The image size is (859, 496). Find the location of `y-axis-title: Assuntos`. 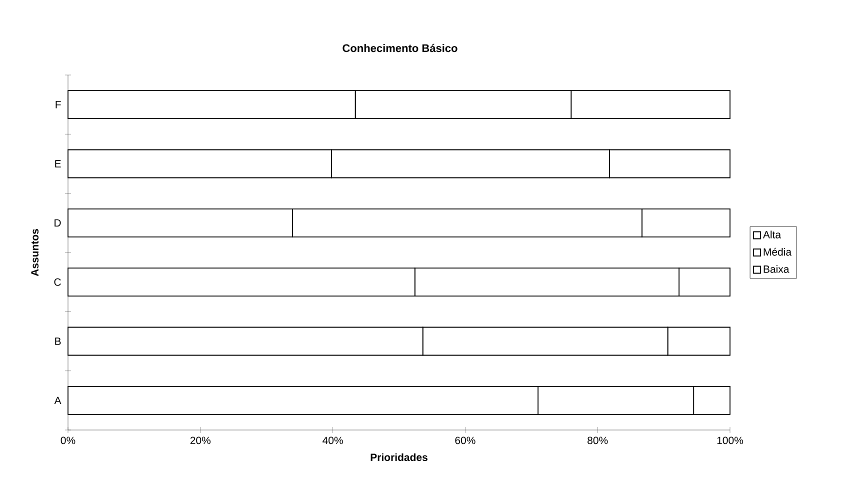

y-axis-title: Assuntos is located at coordinates (35, 252).